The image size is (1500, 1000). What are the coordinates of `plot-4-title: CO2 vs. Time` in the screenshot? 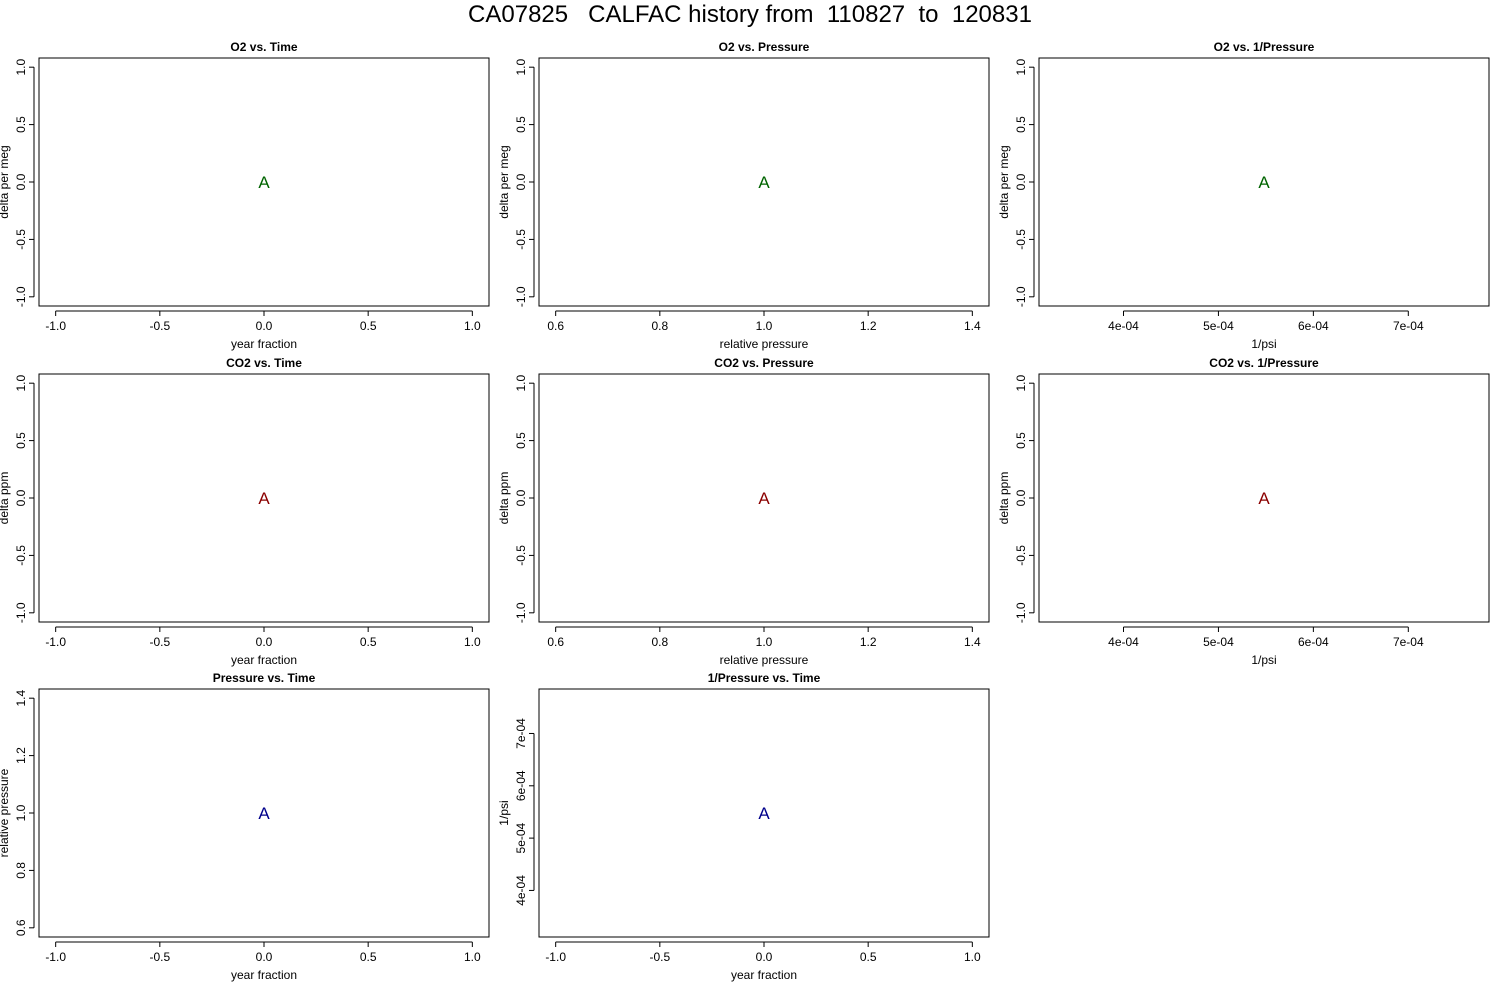 It's located at (264, 363).